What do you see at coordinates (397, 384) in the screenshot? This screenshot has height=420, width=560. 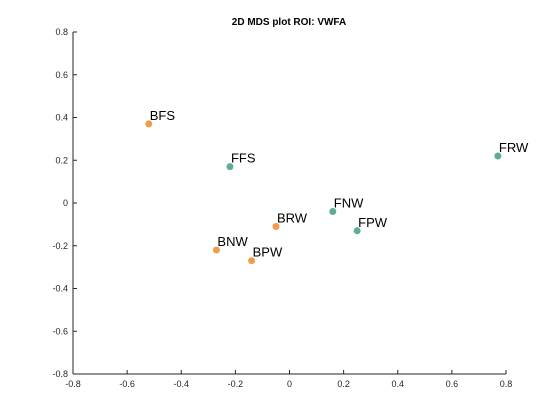 I see `x-tick-label: 0.4` at bounding box center [397, 384].